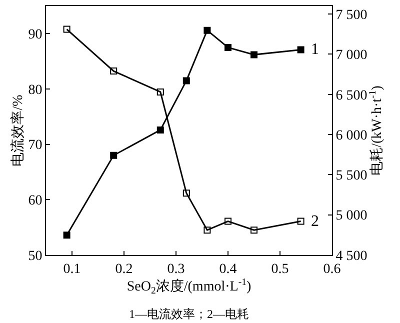 This screenshot has width=400, height=323. I want to click on series-label: 1, so click(315, 49).